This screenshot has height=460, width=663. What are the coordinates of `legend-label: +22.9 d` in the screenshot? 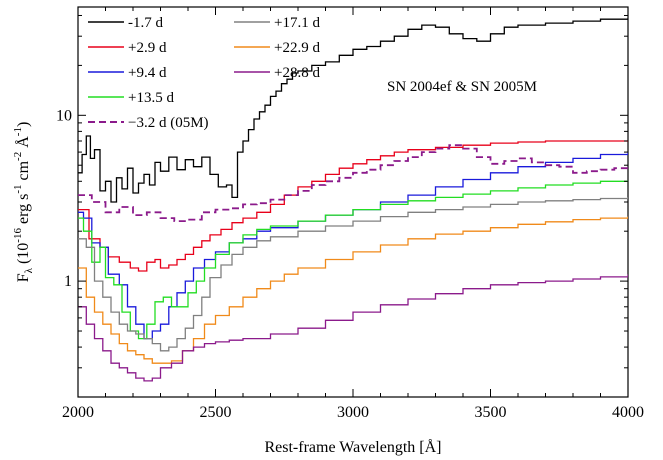 It's located at (297, 48).